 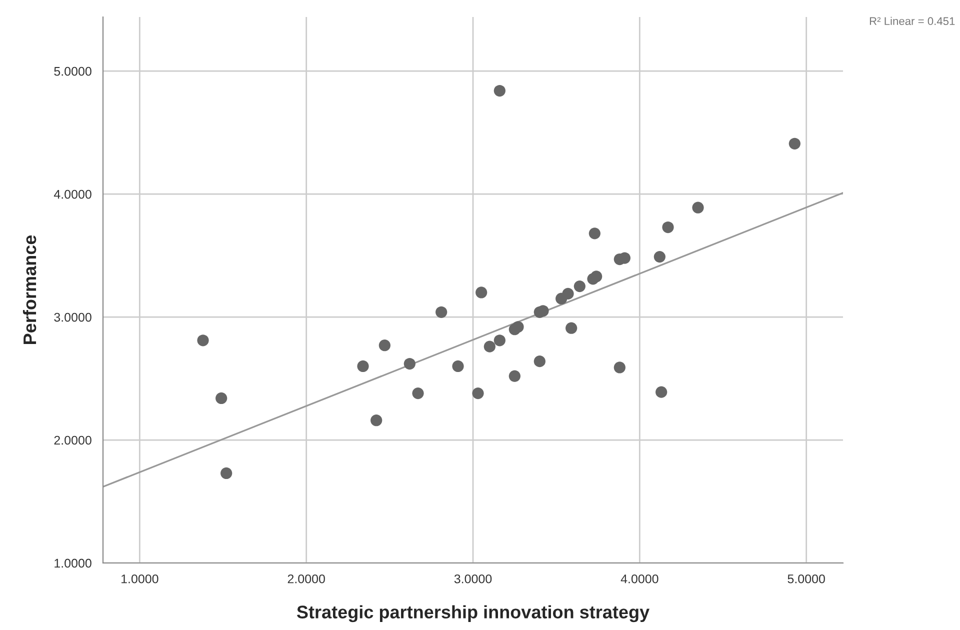 What do you see at coordinates (73, 194) in the screenshot?
I see `y-tick-label: 4.0000` at bounding box center [73, 194].